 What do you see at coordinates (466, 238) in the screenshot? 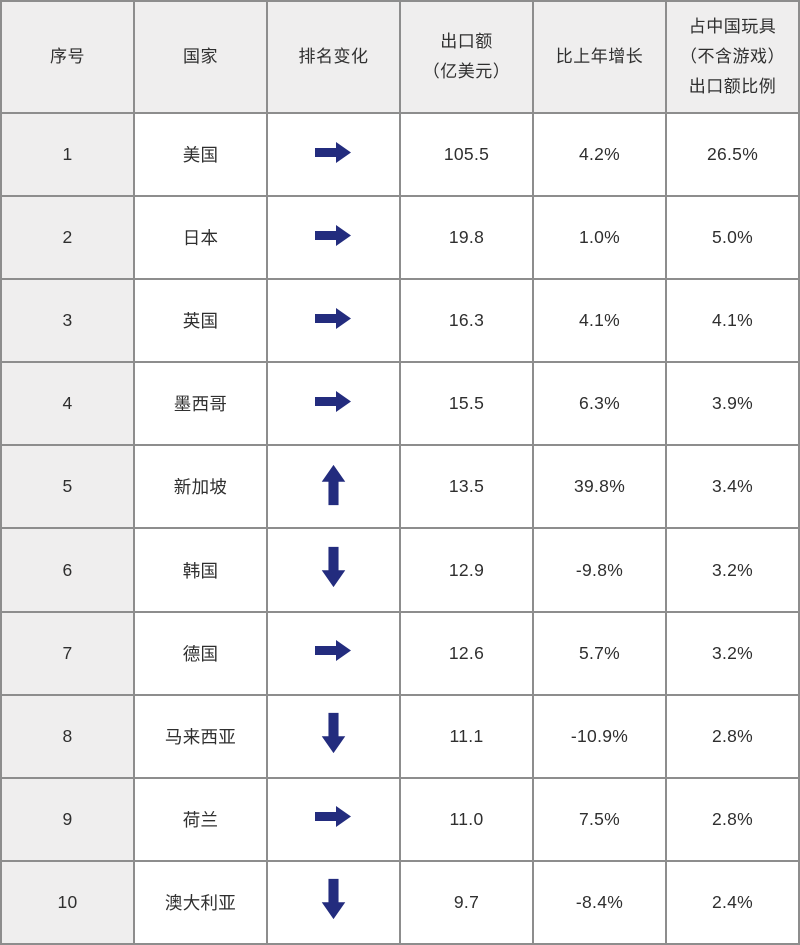
I see `export-value-cell: 19.8` at bounding box center [466, 238].